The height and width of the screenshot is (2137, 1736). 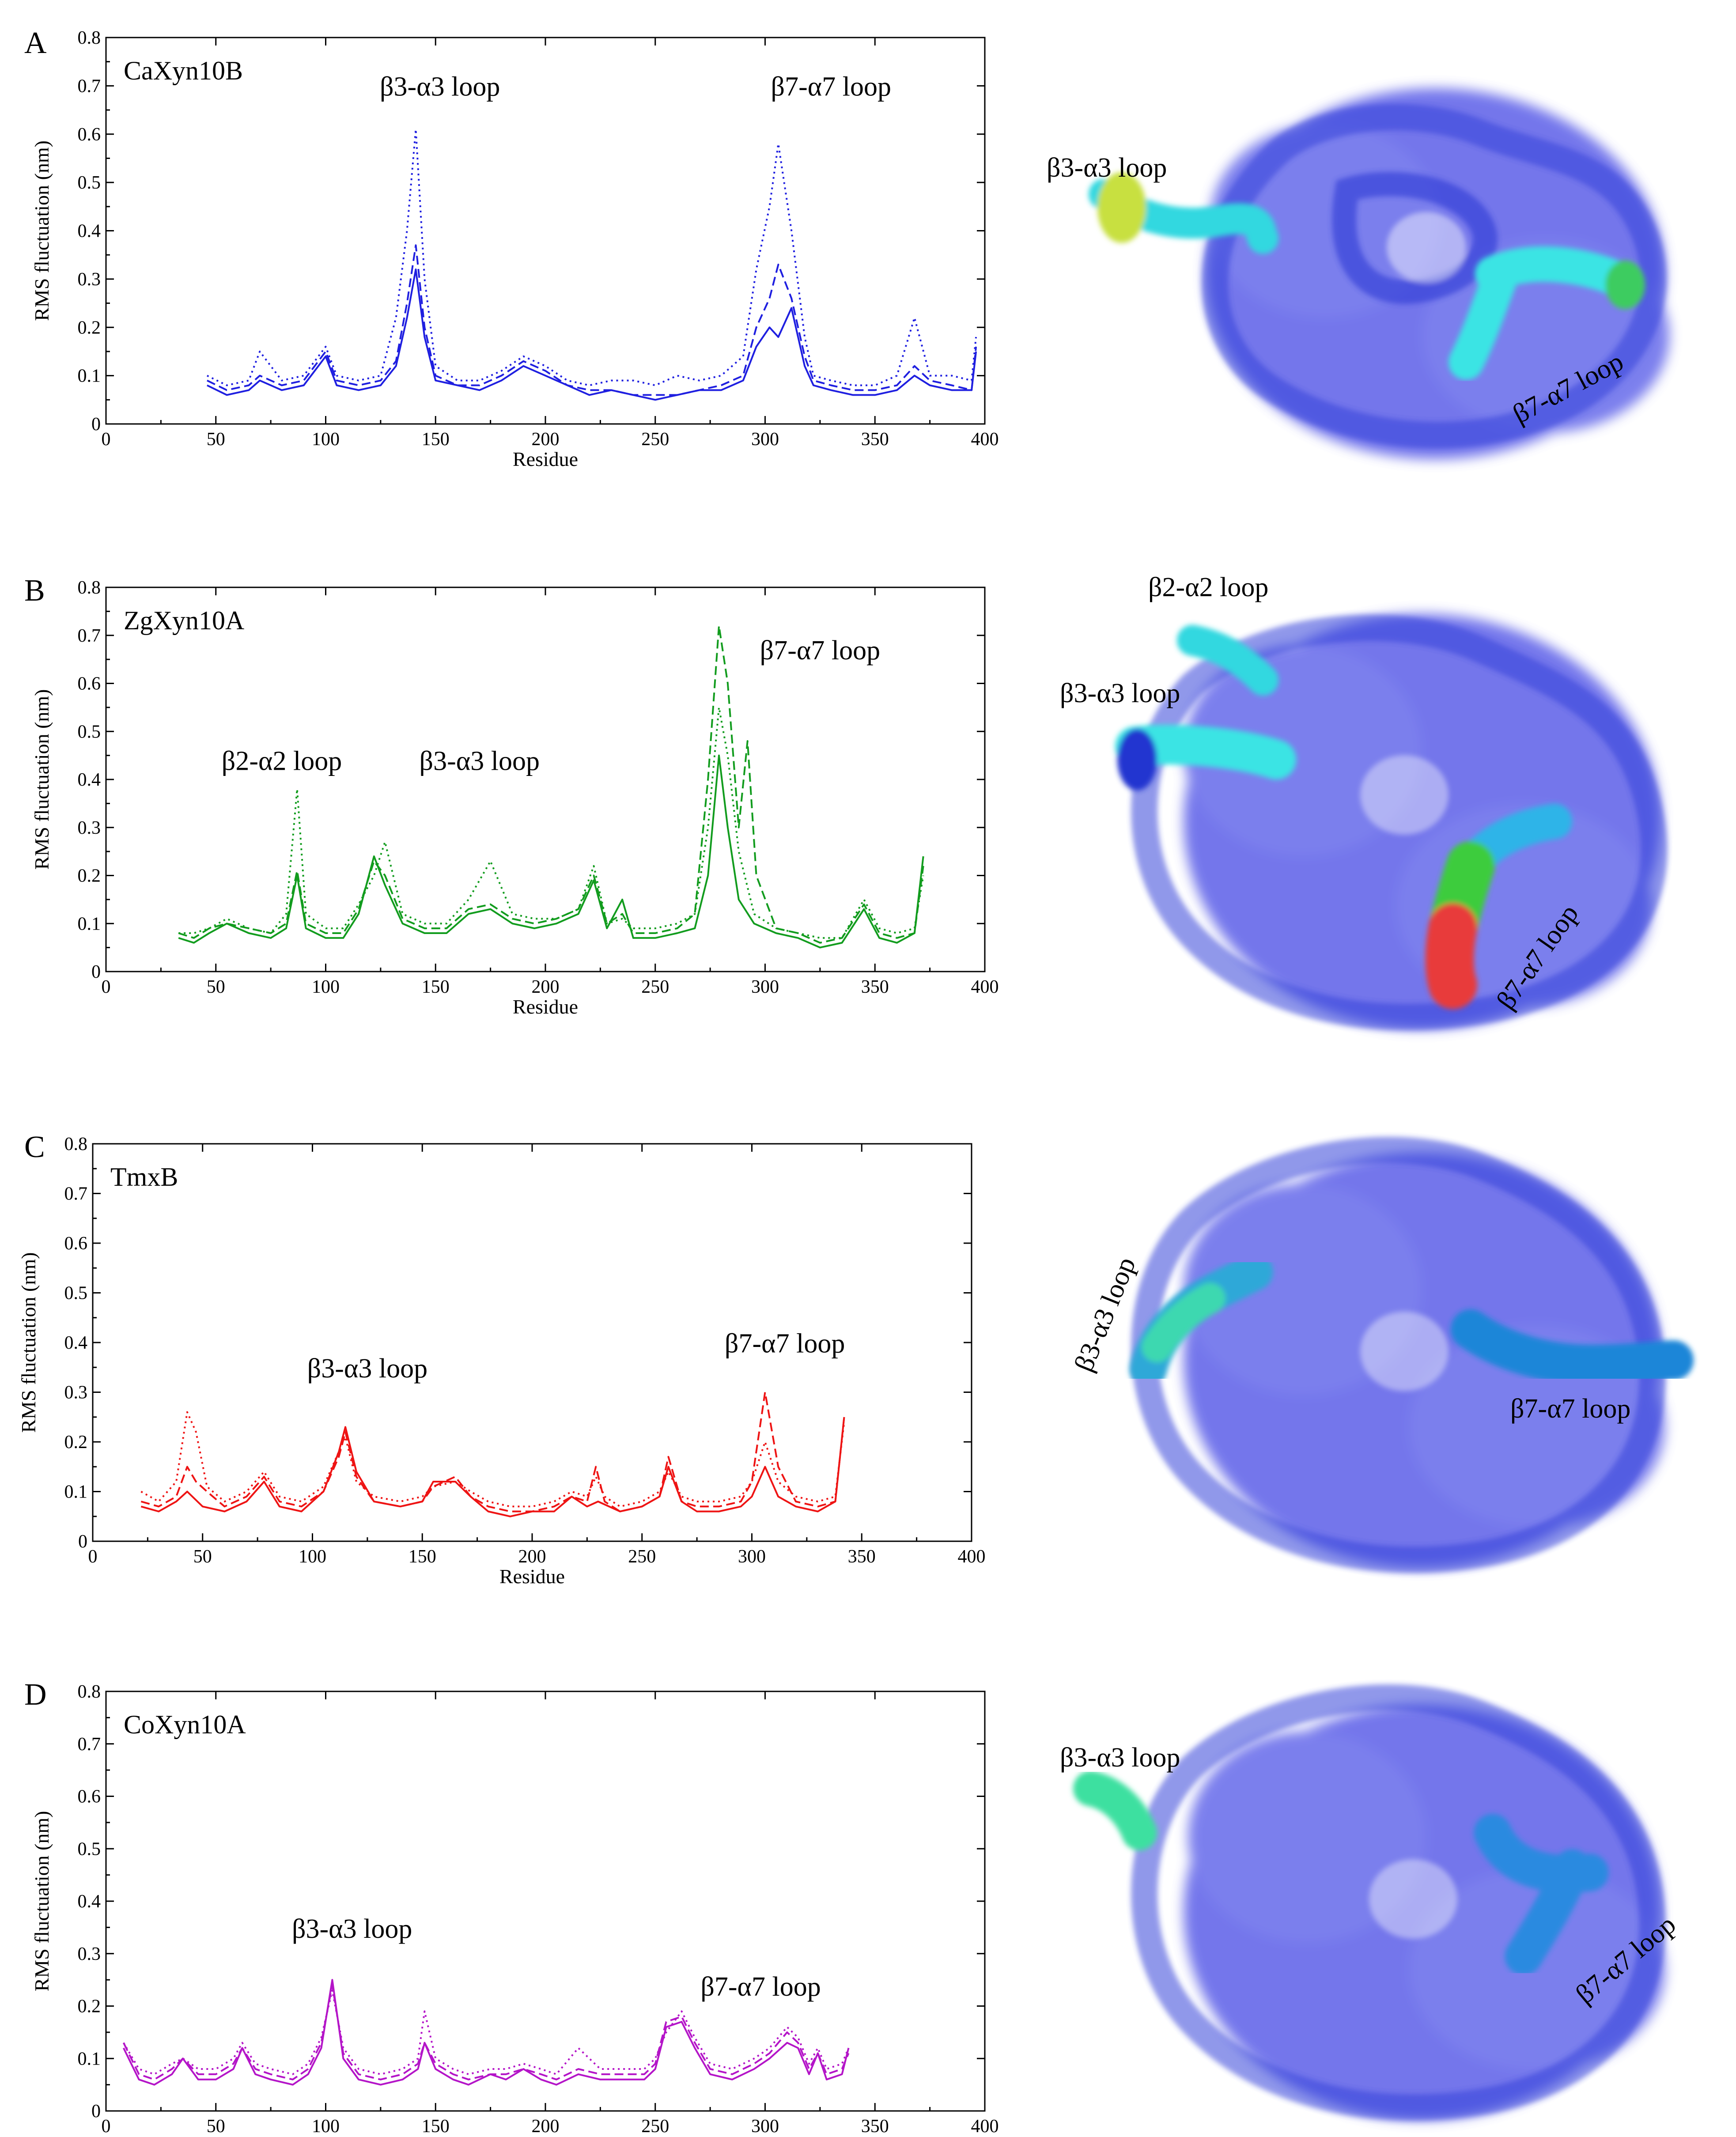 I want to click on y-tick-label-d-3: 0.3, so click(x=89, y=1954).